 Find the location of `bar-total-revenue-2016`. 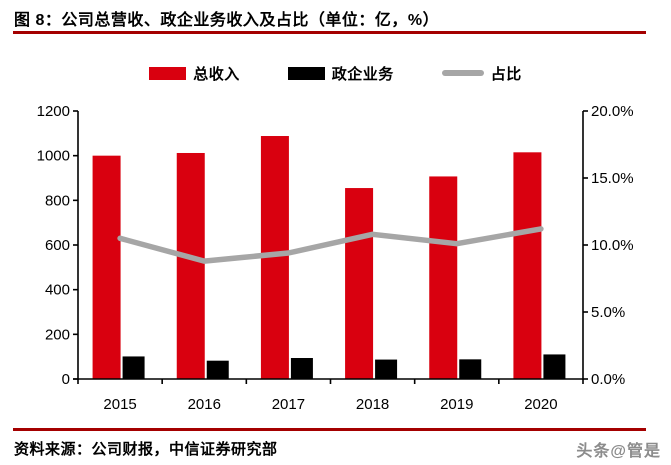

bar-total-revenue-2016 is located at coordinates (190, 265).